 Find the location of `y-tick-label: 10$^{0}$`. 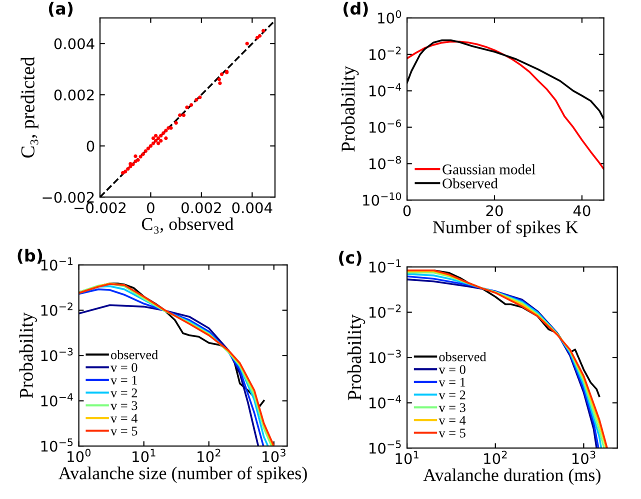

y-tick-label: 10$^{0}$ is located at coordinates (390, 17).